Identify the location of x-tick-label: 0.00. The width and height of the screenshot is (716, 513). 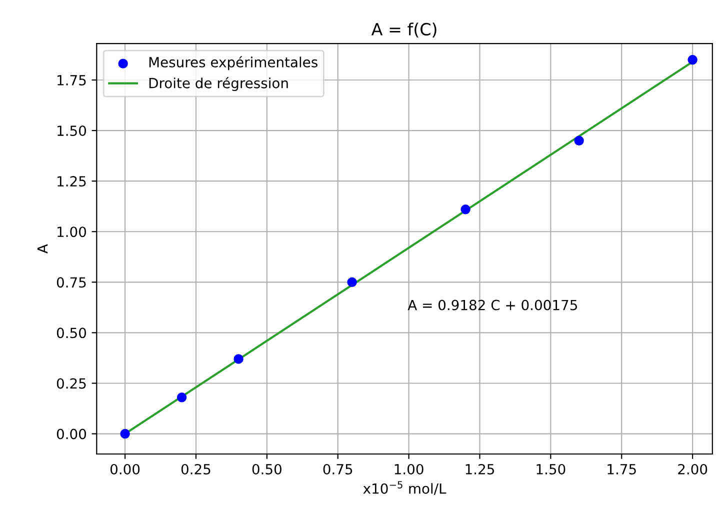
(125, 469).